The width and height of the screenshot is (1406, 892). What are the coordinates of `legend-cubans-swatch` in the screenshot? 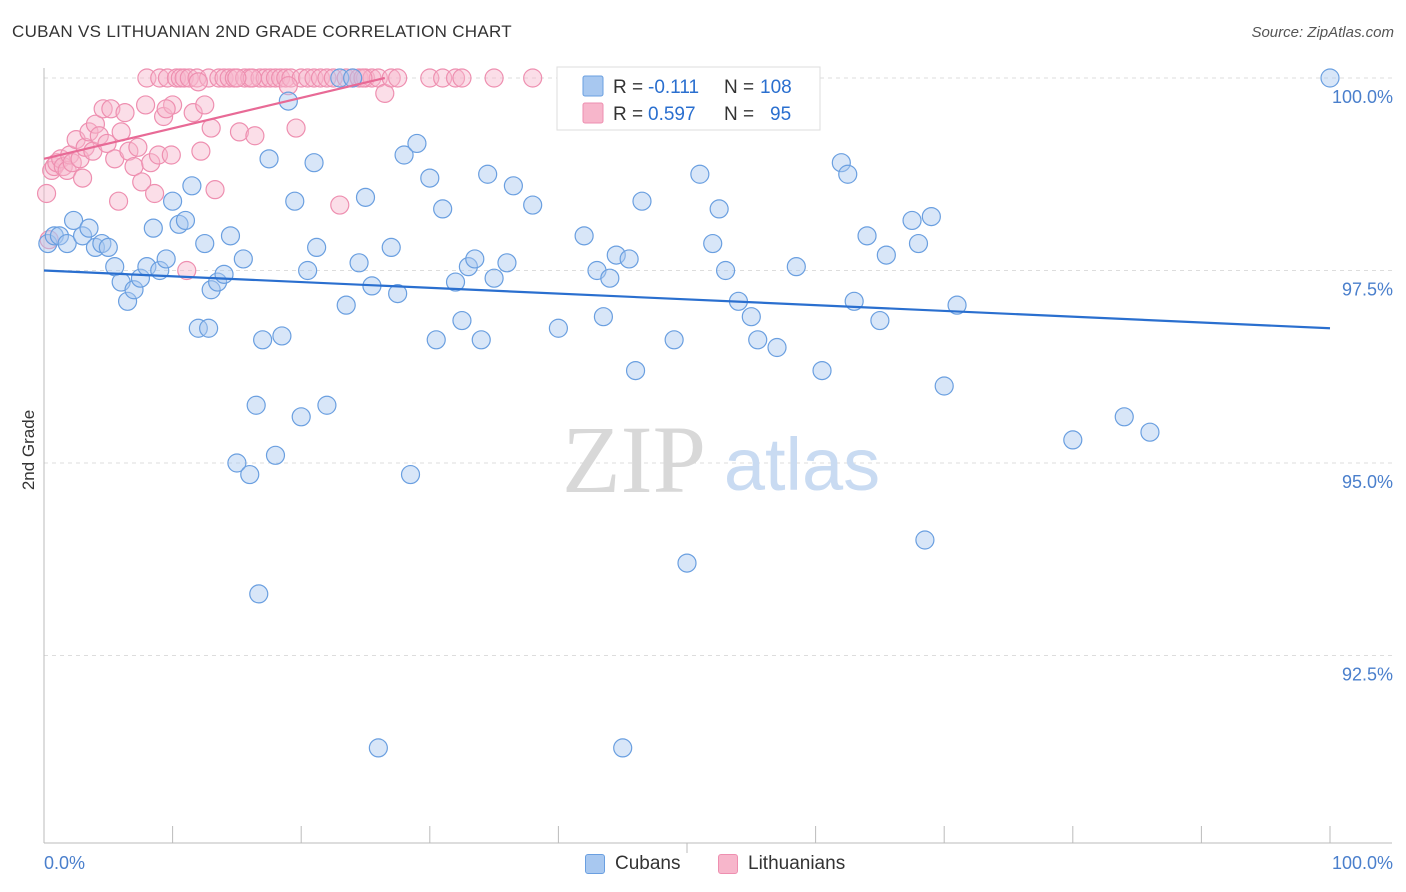 It's located at (593, 86).